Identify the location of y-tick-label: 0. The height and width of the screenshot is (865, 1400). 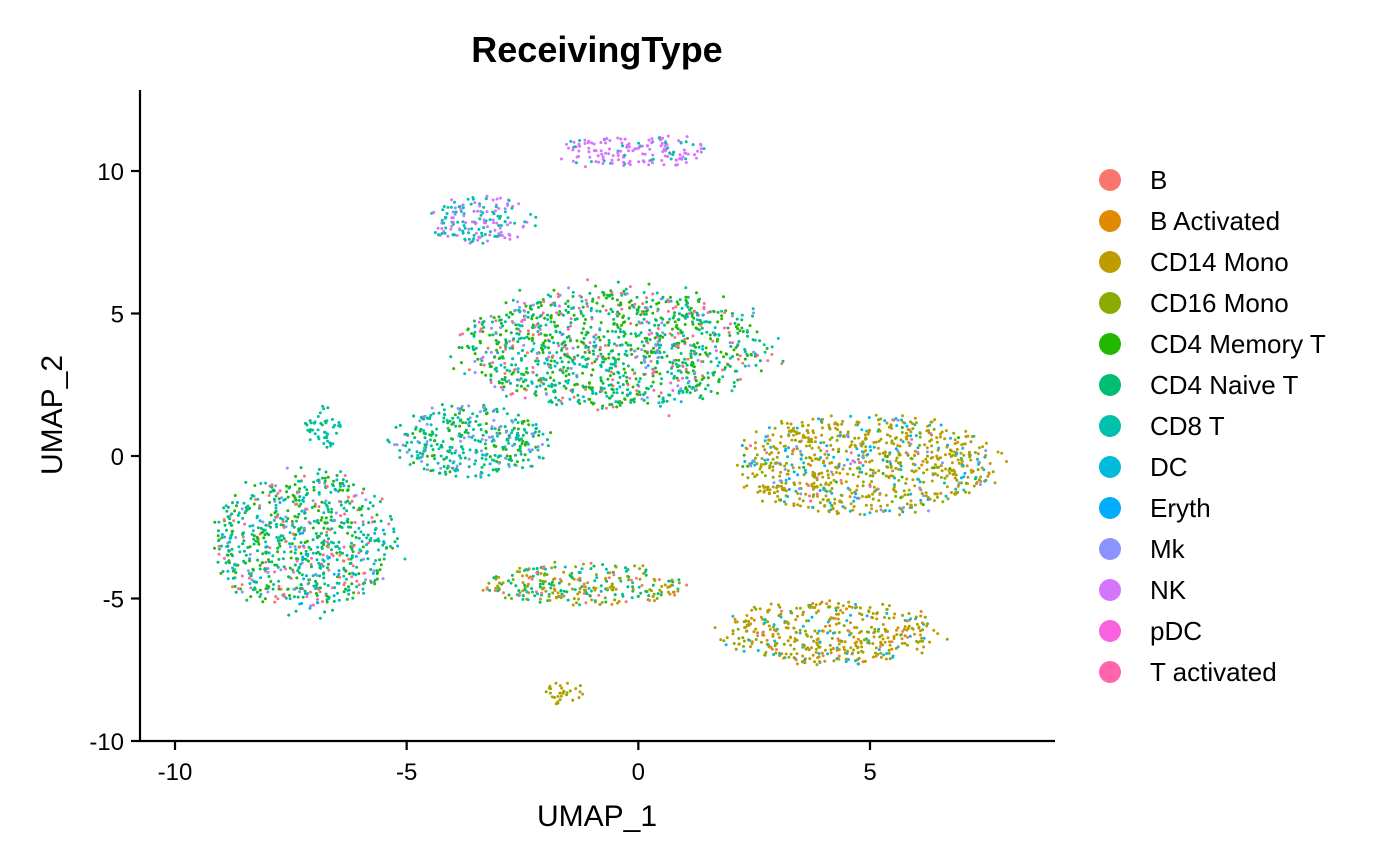
(117, 457).